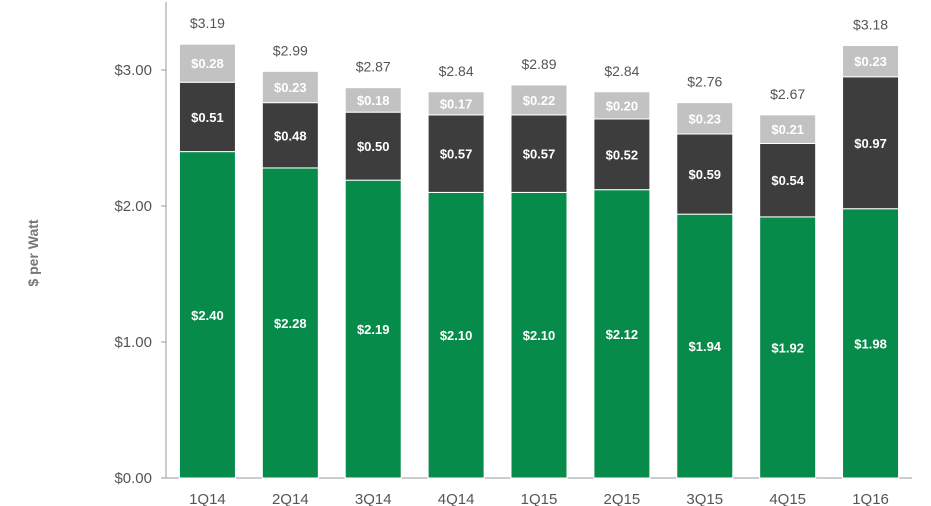  Describe the element at coordinates (787, 498) in the screenshot. I see `x-category-label: 4Q15` at that location.